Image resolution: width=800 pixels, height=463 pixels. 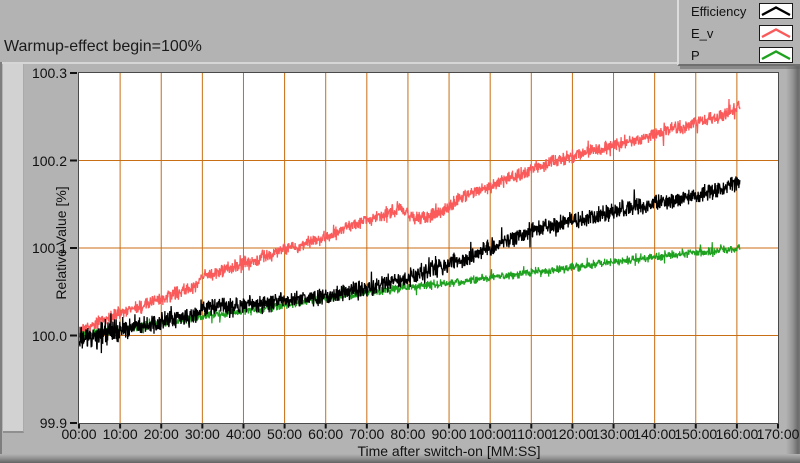 What do you see at coordinates (739, 55) in the screenshot?
I see `legend-item-p: P` at bounding box center [739, 55].